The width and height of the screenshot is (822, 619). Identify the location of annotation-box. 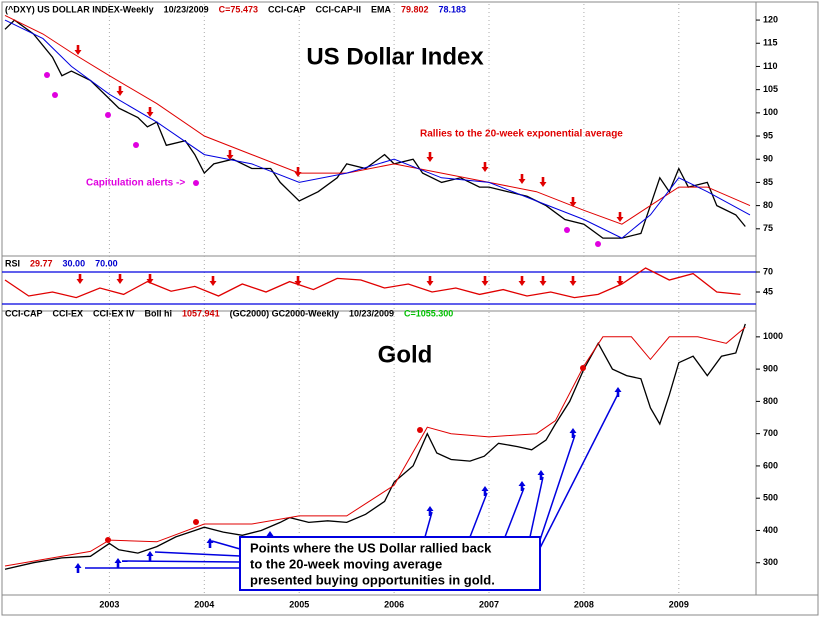
(390, 563).